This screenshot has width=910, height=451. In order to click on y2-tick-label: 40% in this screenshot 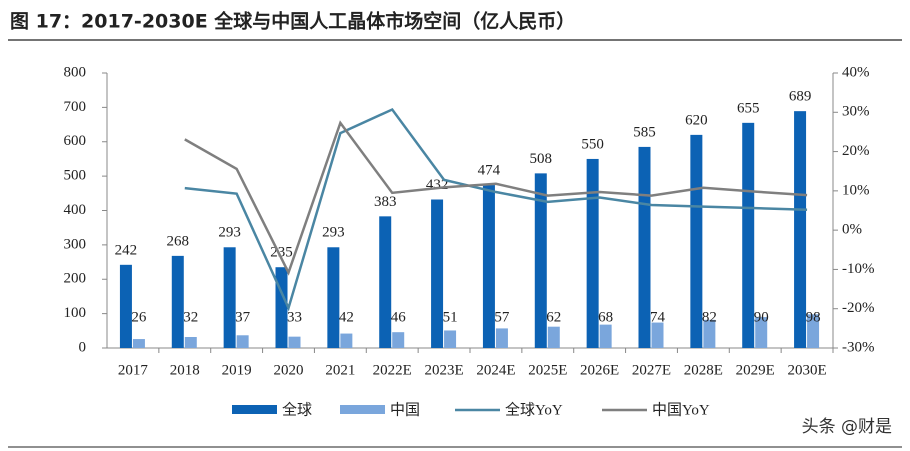, I will do `click(856, 72)`.